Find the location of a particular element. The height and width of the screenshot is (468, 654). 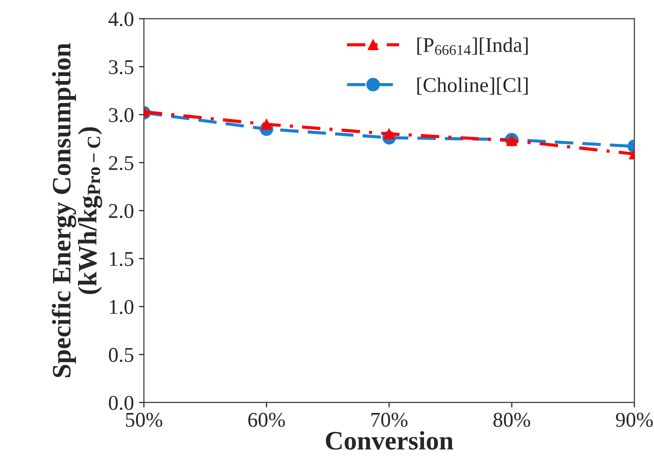

y-tick-label: 2.5 is located at coordinates (121, 163).